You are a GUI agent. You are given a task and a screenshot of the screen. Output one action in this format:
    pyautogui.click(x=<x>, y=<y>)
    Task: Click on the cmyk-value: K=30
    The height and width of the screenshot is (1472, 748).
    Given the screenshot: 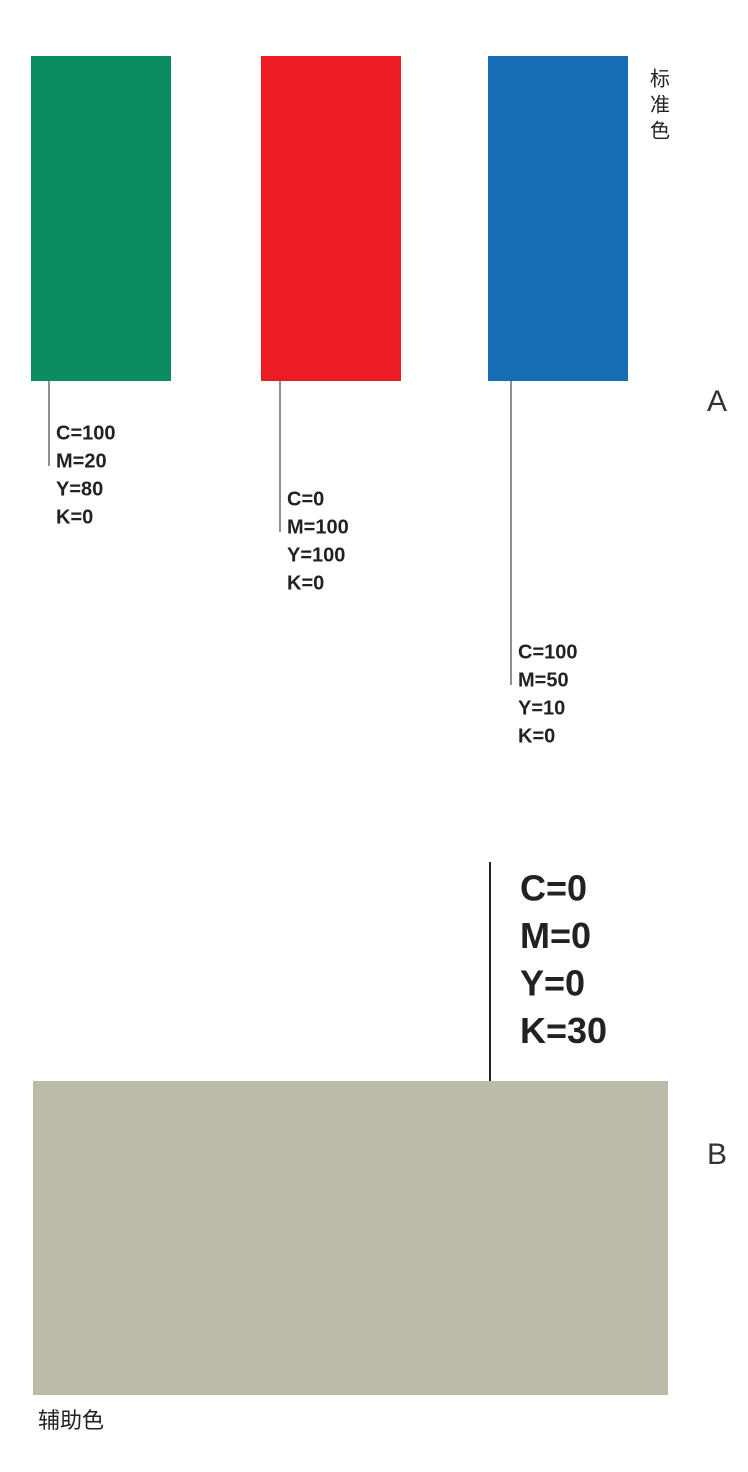 What is the action you would take?
    pyautogui.click(x=563, y=1030)
    